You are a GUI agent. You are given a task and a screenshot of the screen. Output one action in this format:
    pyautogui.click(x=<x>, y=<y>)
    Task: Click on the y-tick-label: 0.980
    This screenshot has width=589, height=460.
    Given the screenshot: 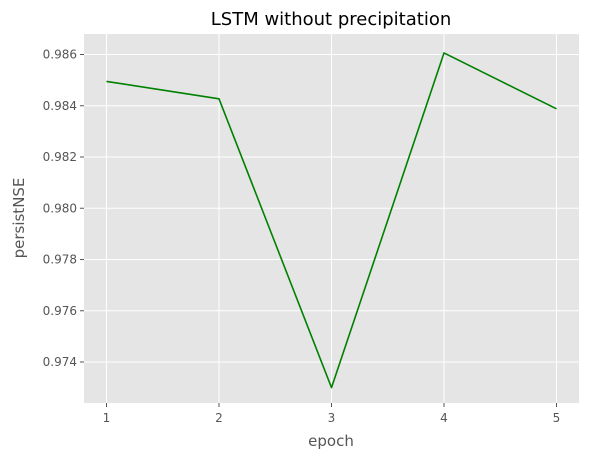 What is the action you would take?
    pyautogui.click(x=60, y=208)
    